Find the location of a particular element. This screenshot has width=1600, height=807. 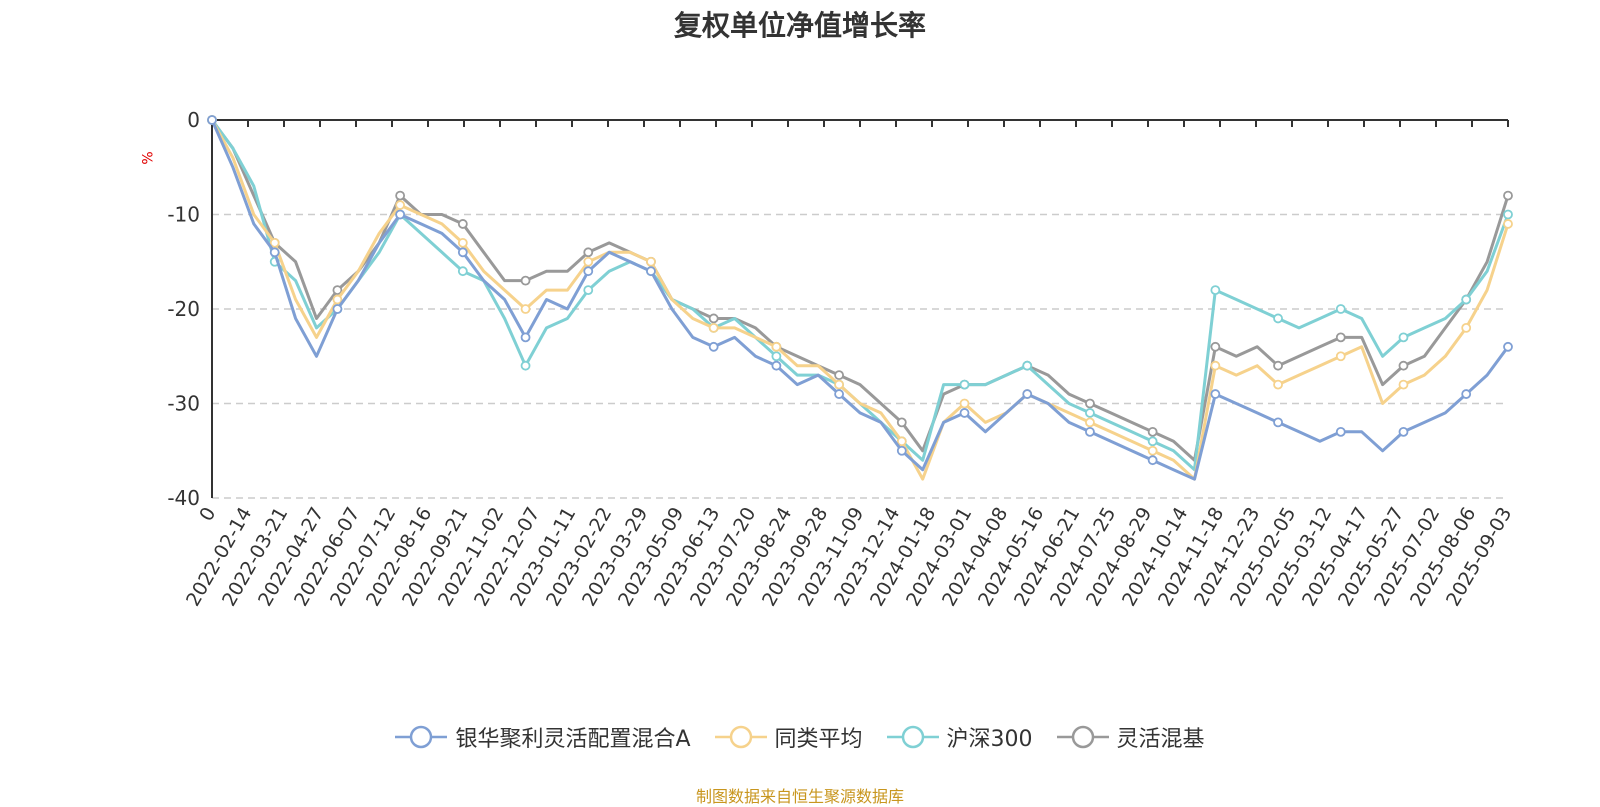

legend-item-2: 沪深300 is located at coordinates (959, 737).